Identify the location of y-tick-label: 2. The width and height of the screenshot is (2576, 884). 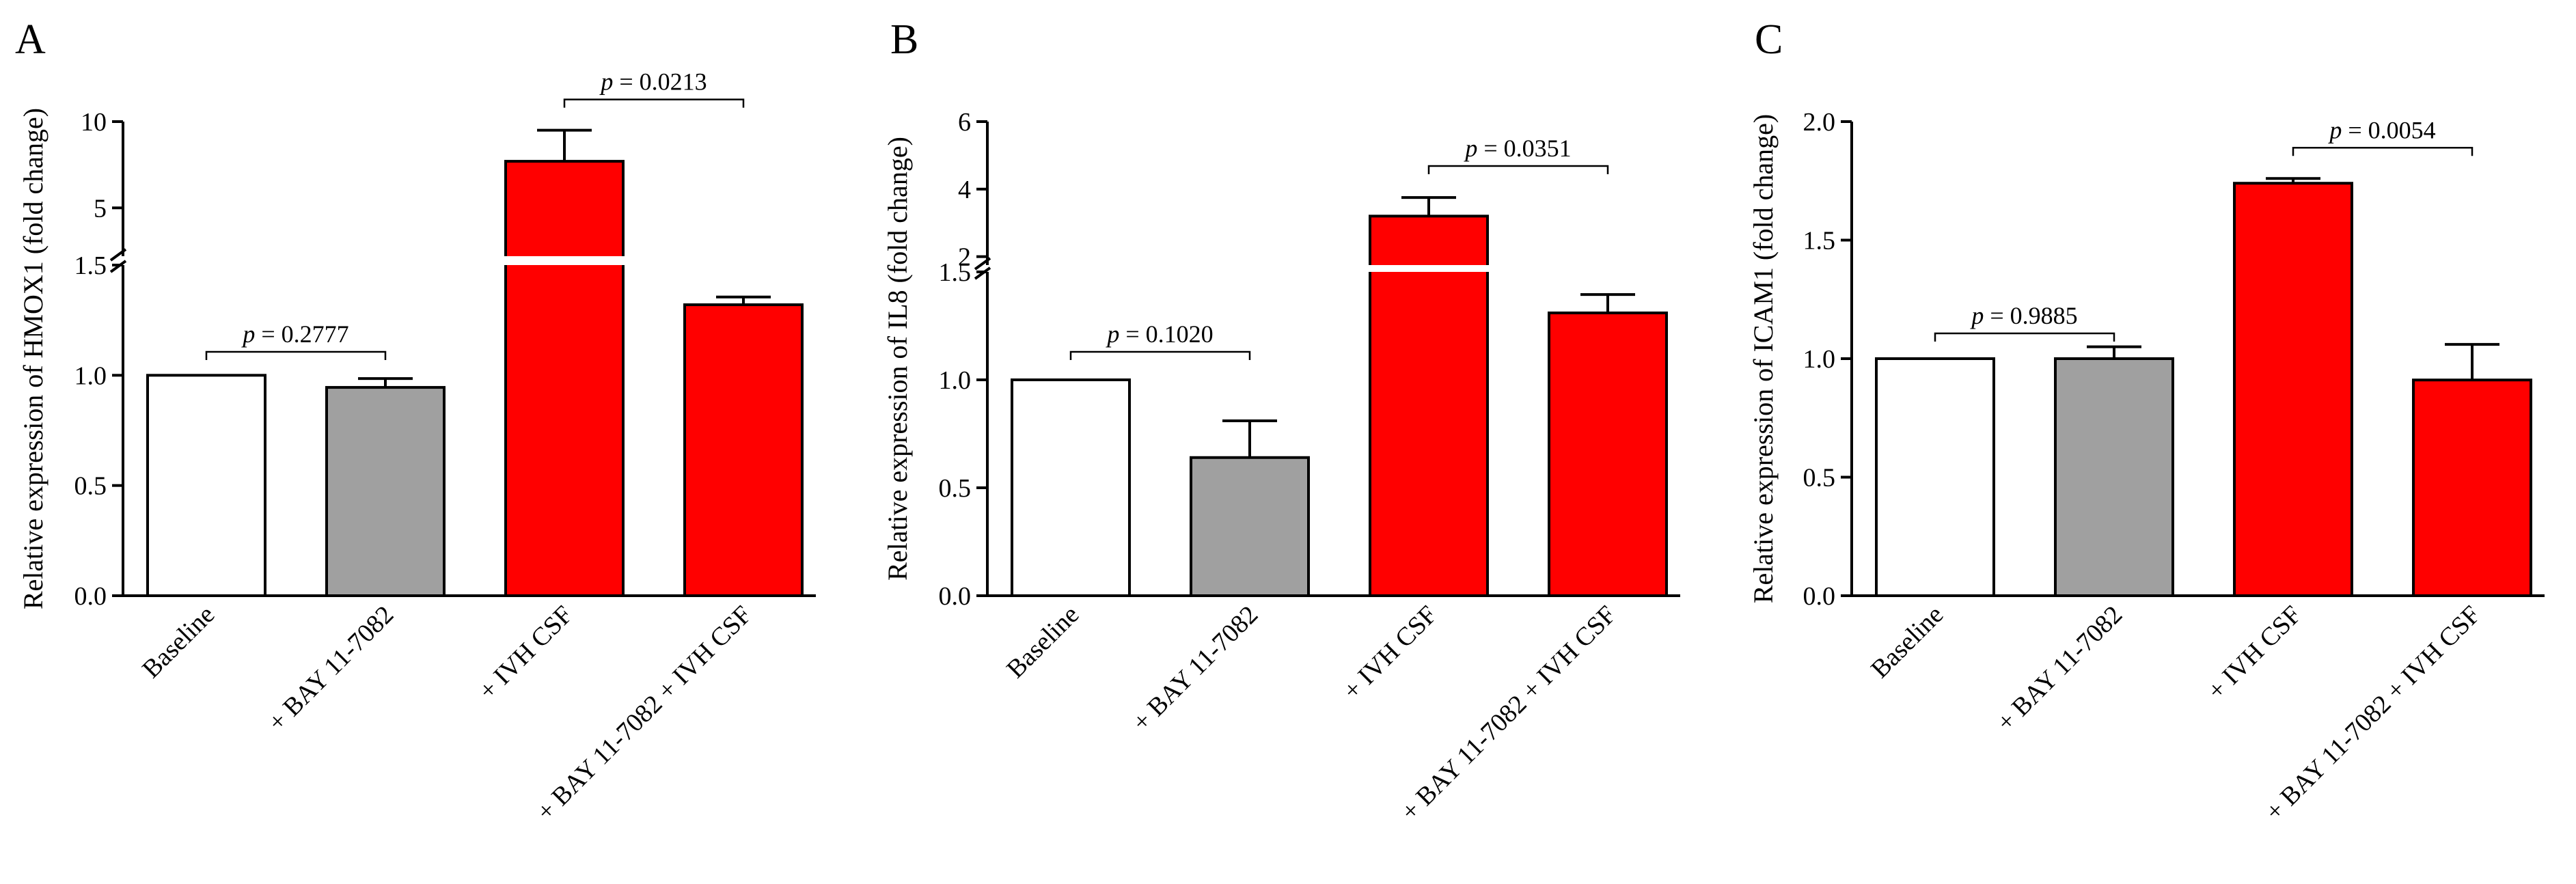
(964, 257).